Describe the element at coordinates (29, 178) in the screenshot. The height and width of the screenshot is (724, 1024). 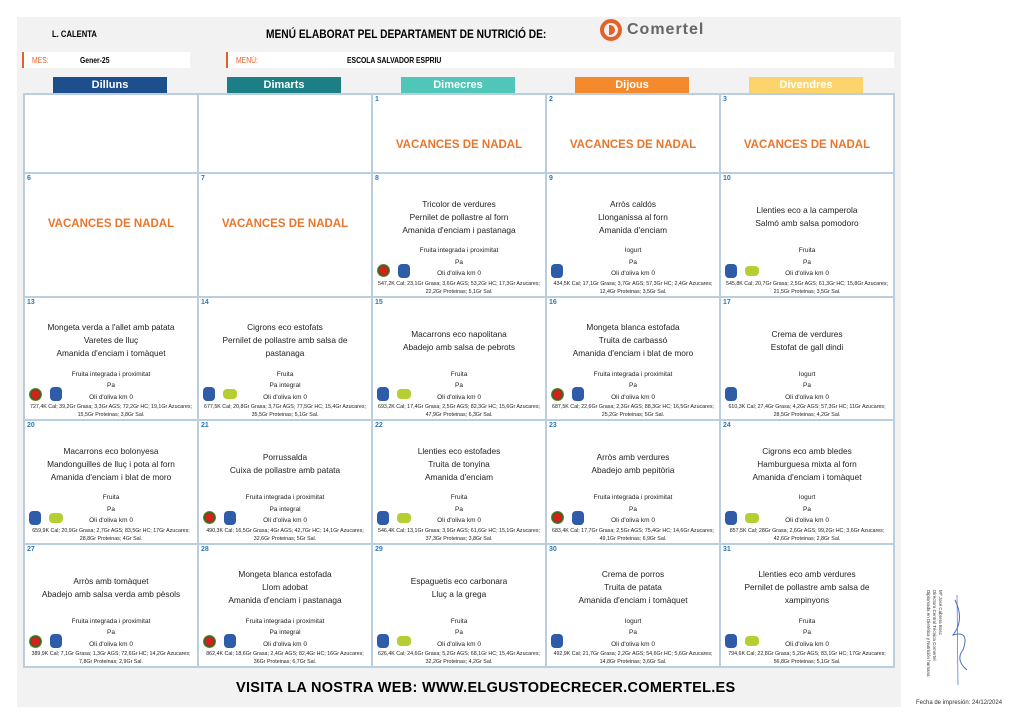
I see `day-number: 6` at that location.